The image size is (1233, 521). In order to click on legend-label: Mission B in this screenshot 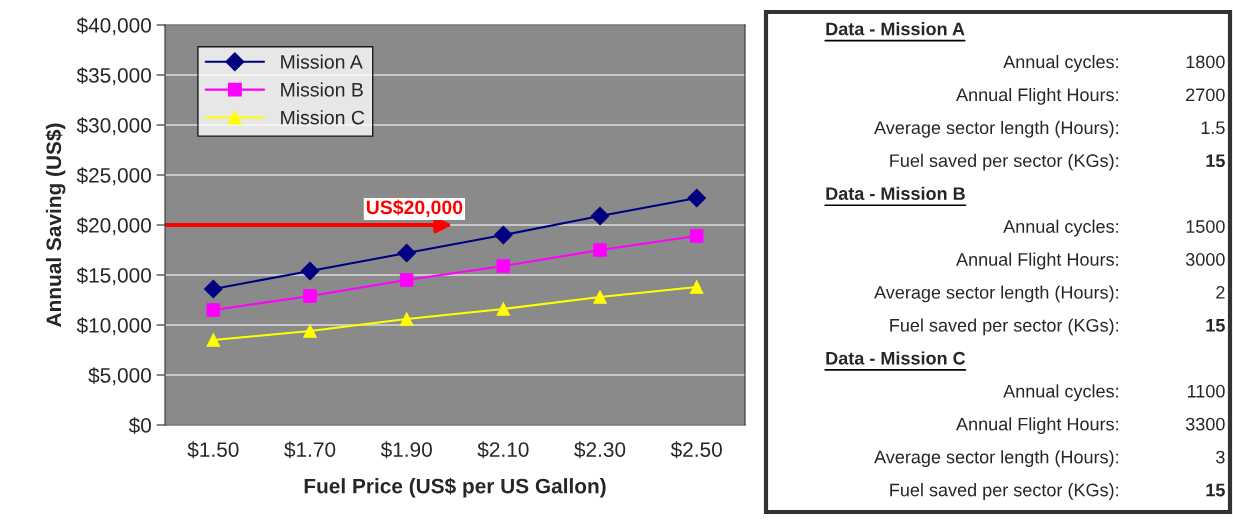, I will do `click(322, 89)`.